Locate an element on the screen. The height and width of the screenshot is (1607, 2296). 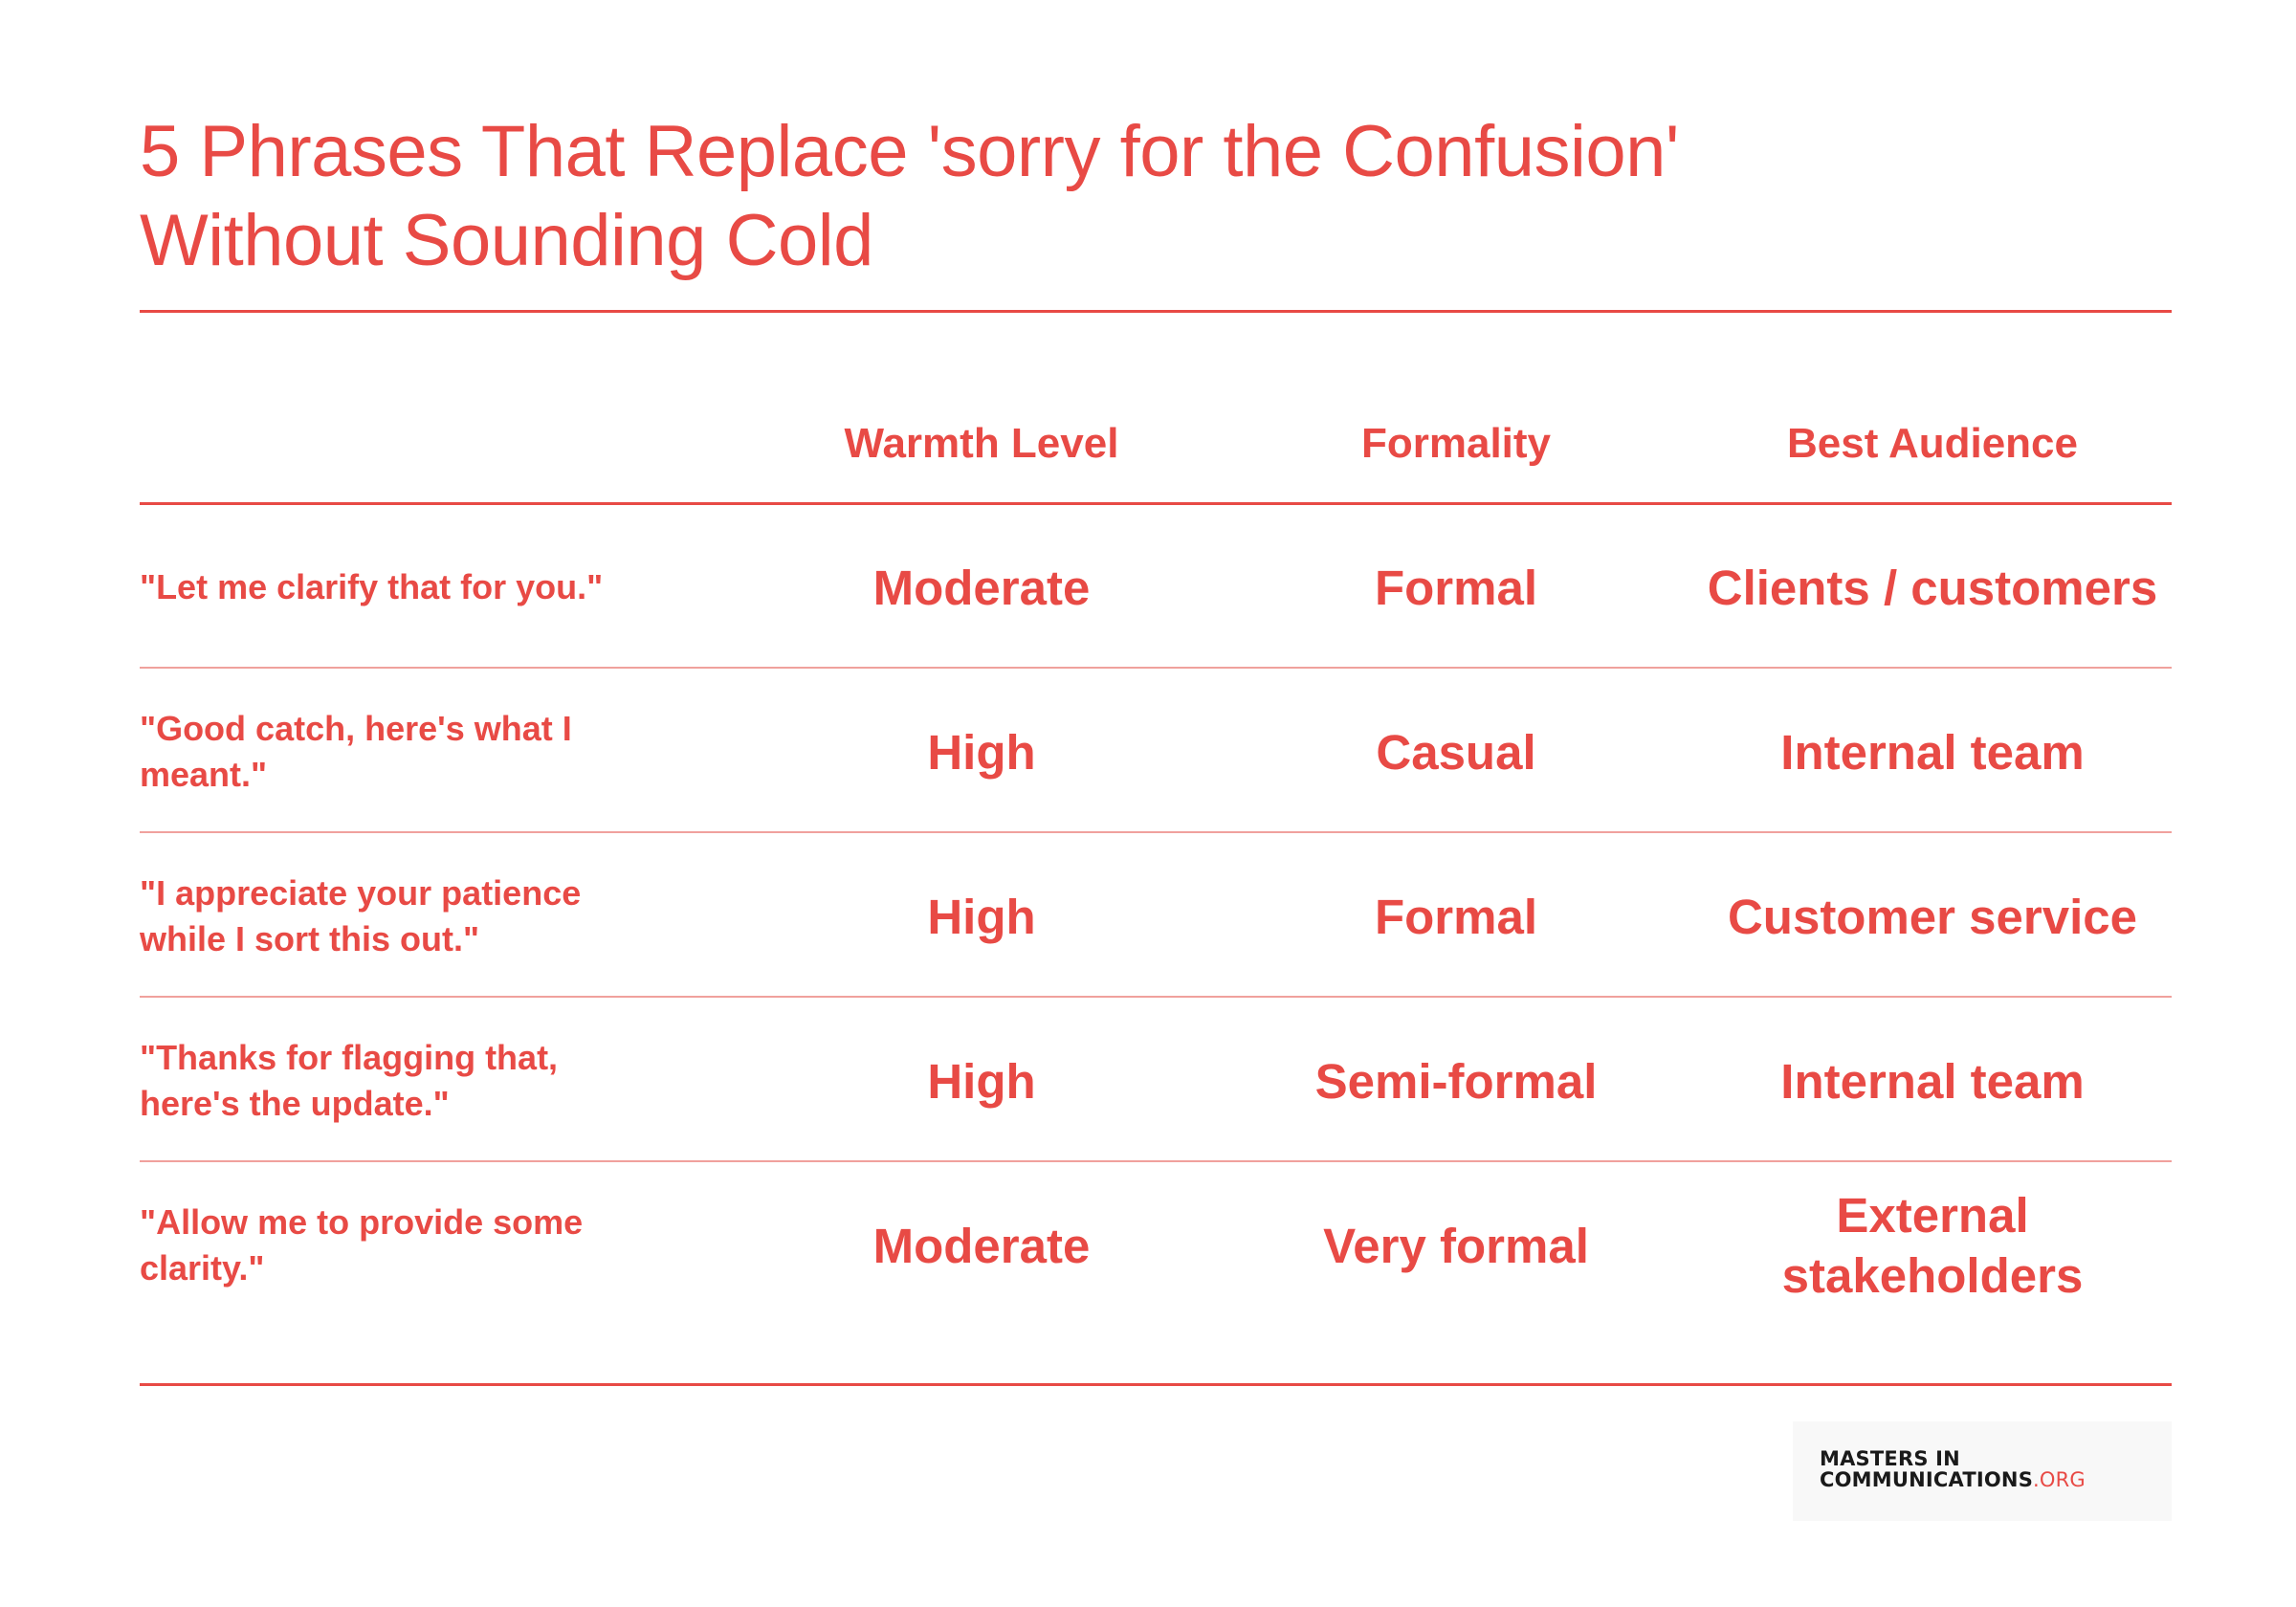
row-3-formality: Formal is located at coordinates (1456, 916).